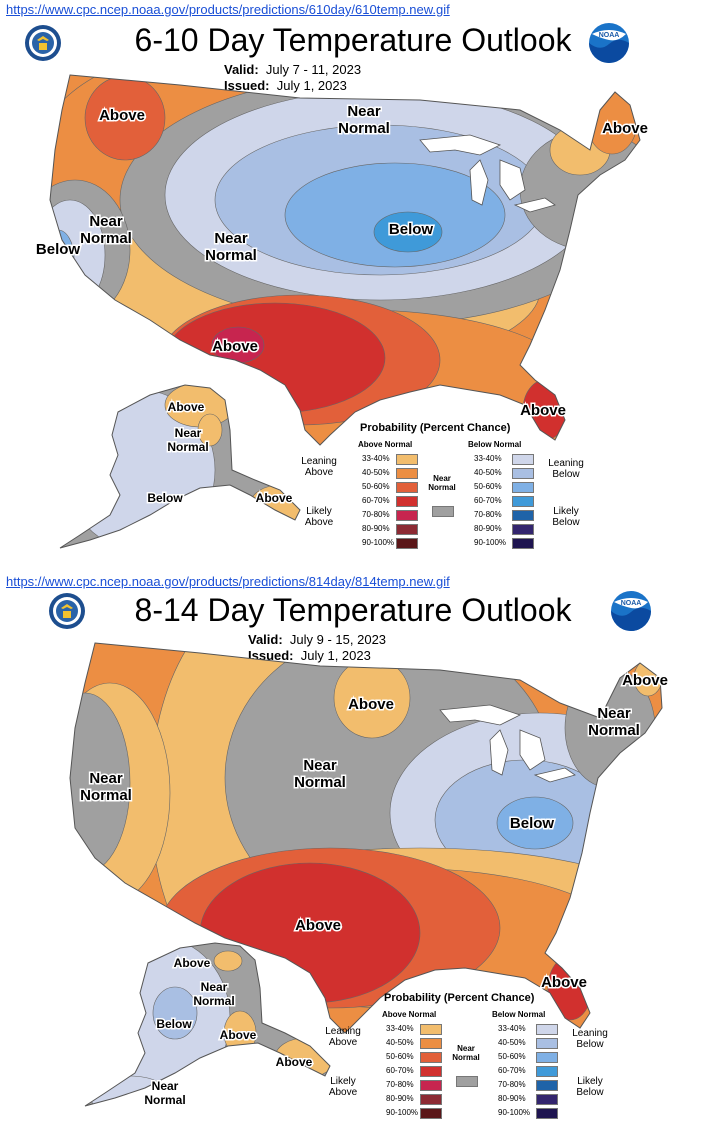 Image resolution: width=706 pixels, height=1128 pixels. Describe the element at coordinates (411, 229) in the screenshot. I see `label-below-center: Below` at that location.